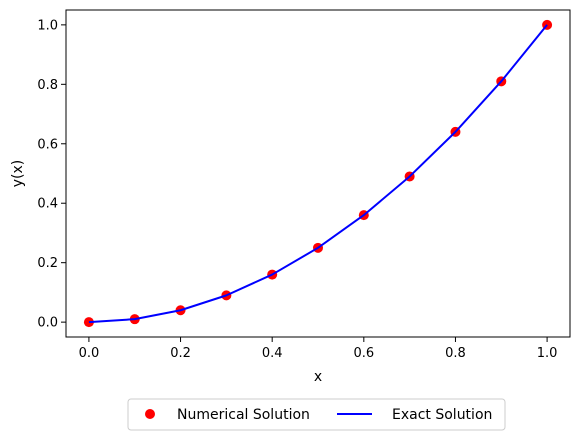 The height and width of the screenshot is (440, 581). Describe the element at coordinates (318, 349) in the screenshot. I see `x-axis-ticks: 0.0 0.2 0.4 0.6 0.8 1.0` at that location.